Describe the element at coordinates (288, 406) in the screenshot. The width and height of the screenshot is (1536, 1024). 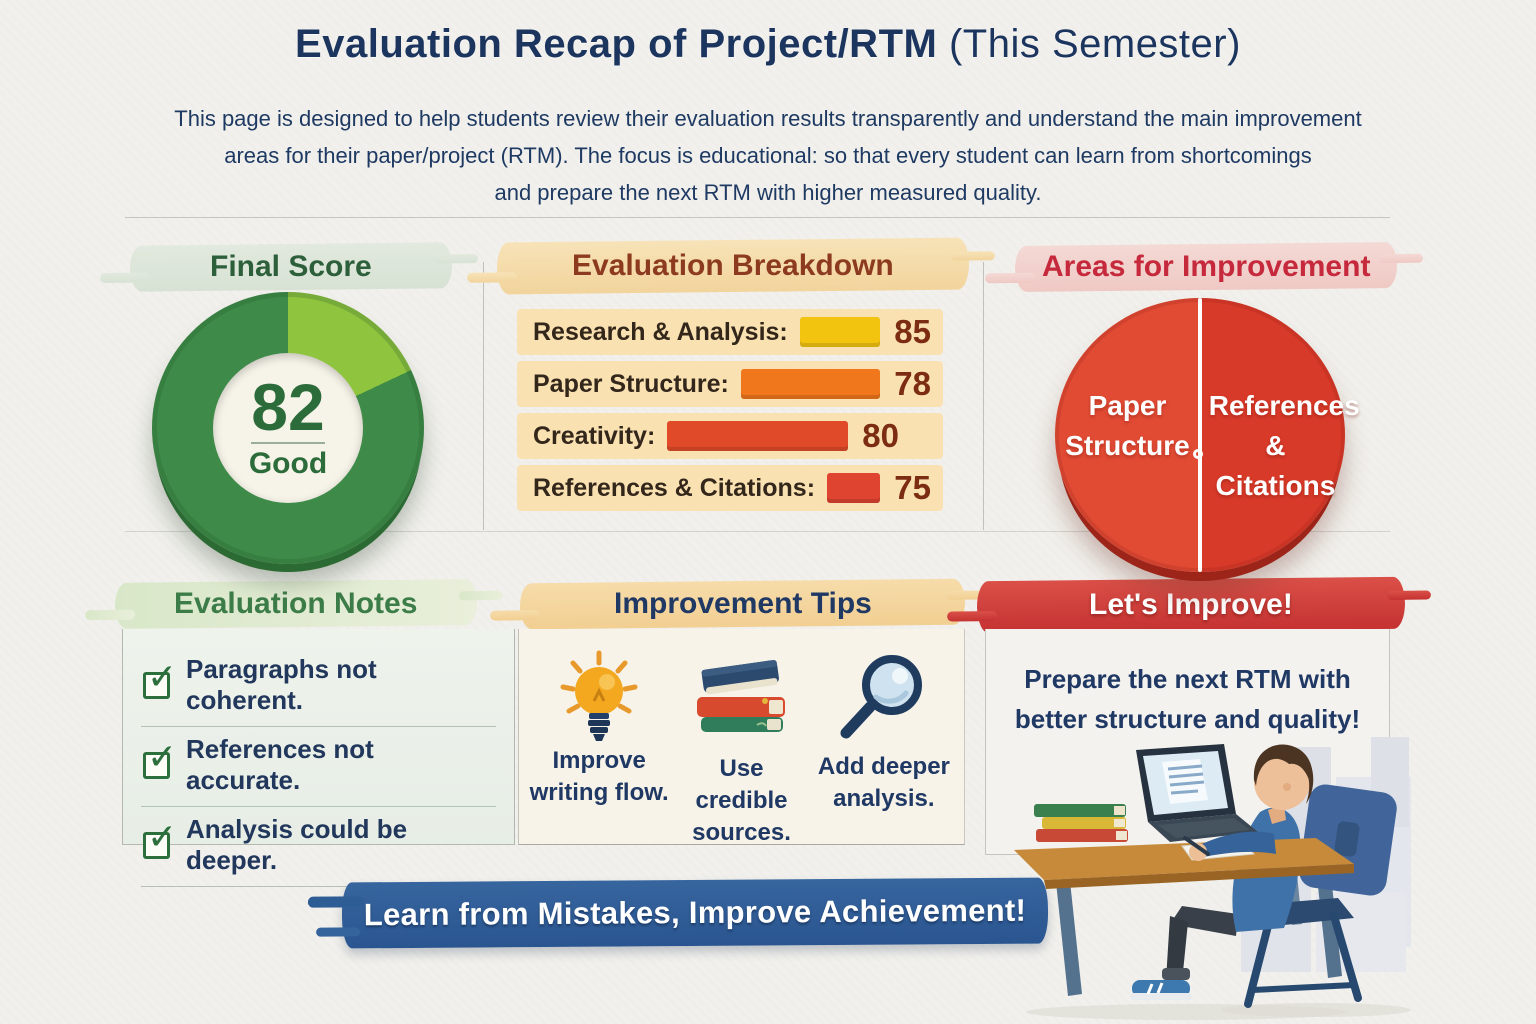
I see `final-score-value: 82` at that location.